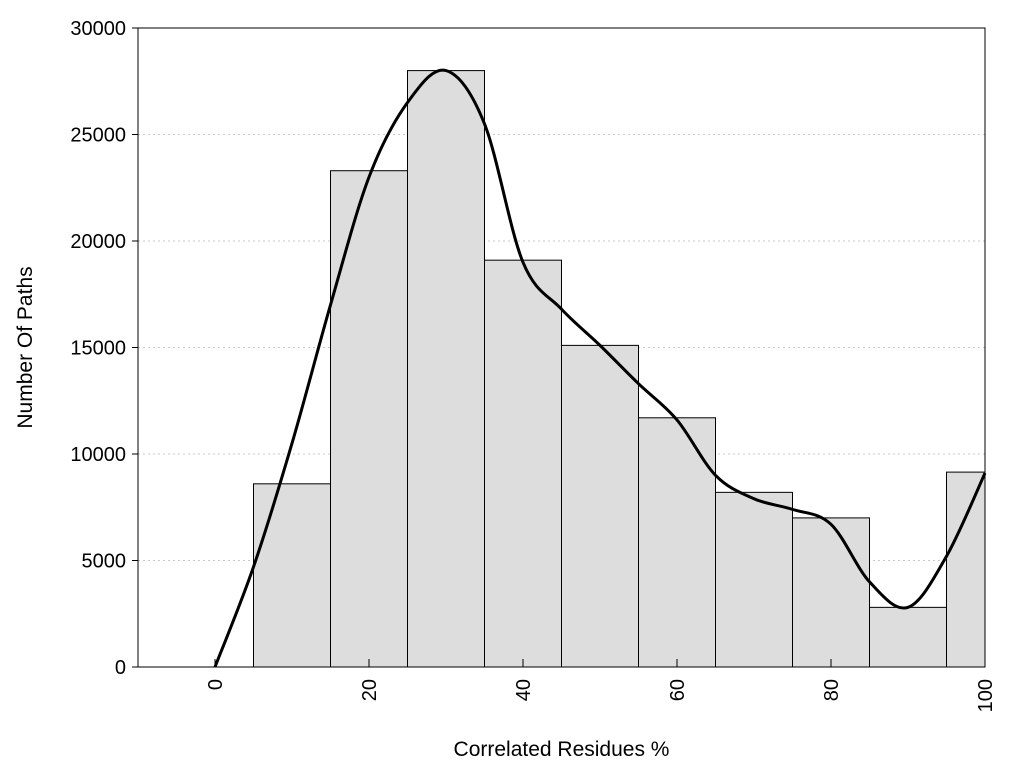  I want to click on x-tick-label: 60, so click(678, 690).